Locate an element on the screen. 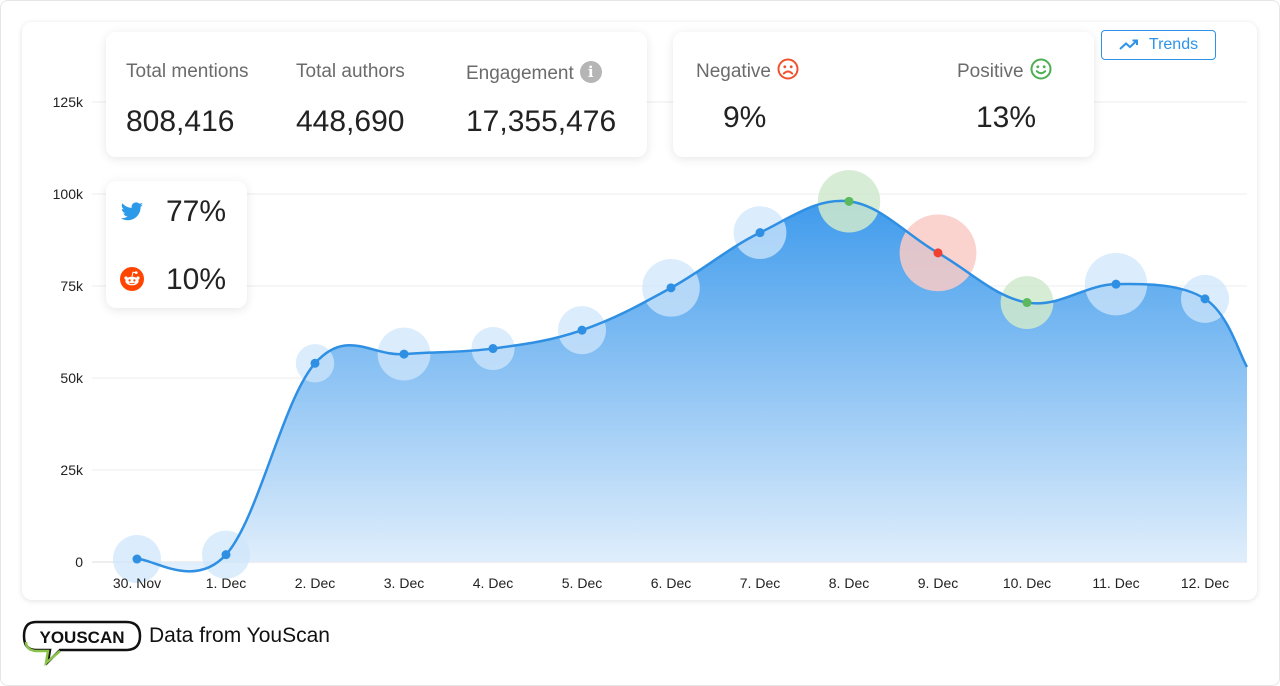 Image resolution: width=1280 pixels, height=686 pixels. engagement-label: Engagement i is located at coordinates (534, 73).